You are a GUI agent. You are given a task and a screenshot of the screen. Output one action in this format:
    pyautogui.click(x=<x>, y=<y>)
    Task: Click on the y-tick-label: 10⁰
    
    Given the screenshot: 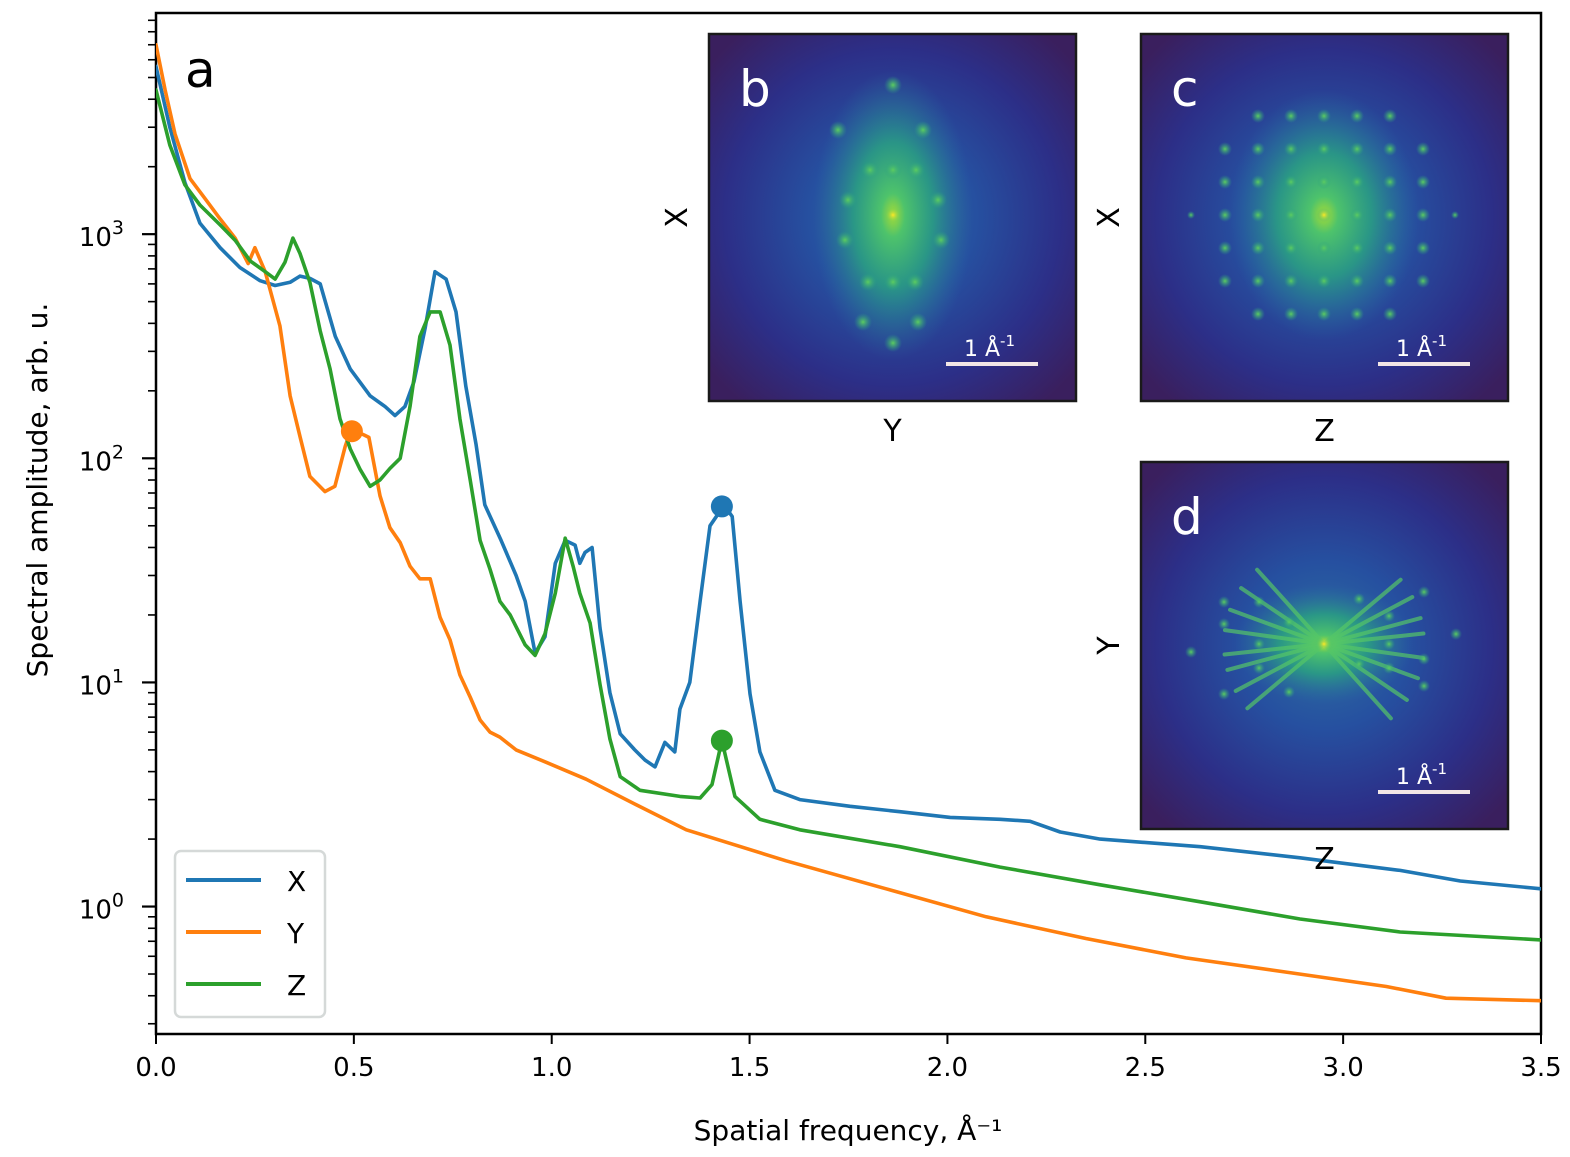 What is the action you would take?
    pyautogui.click(x=101, y=908)
    